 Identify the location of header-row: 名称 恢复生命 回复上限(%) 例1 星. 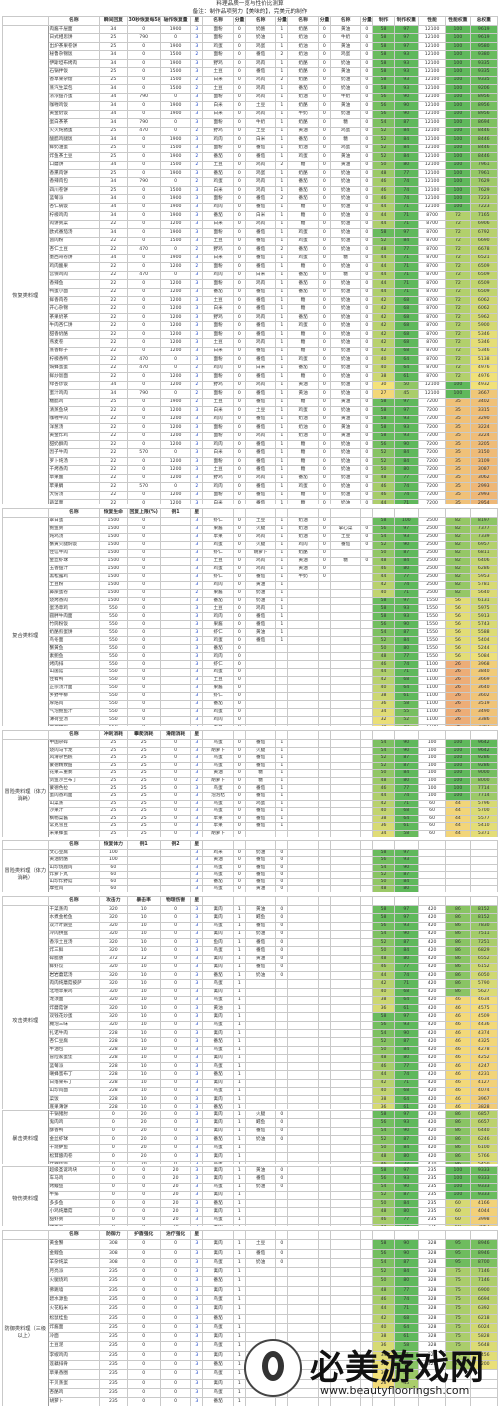
(250, 513).